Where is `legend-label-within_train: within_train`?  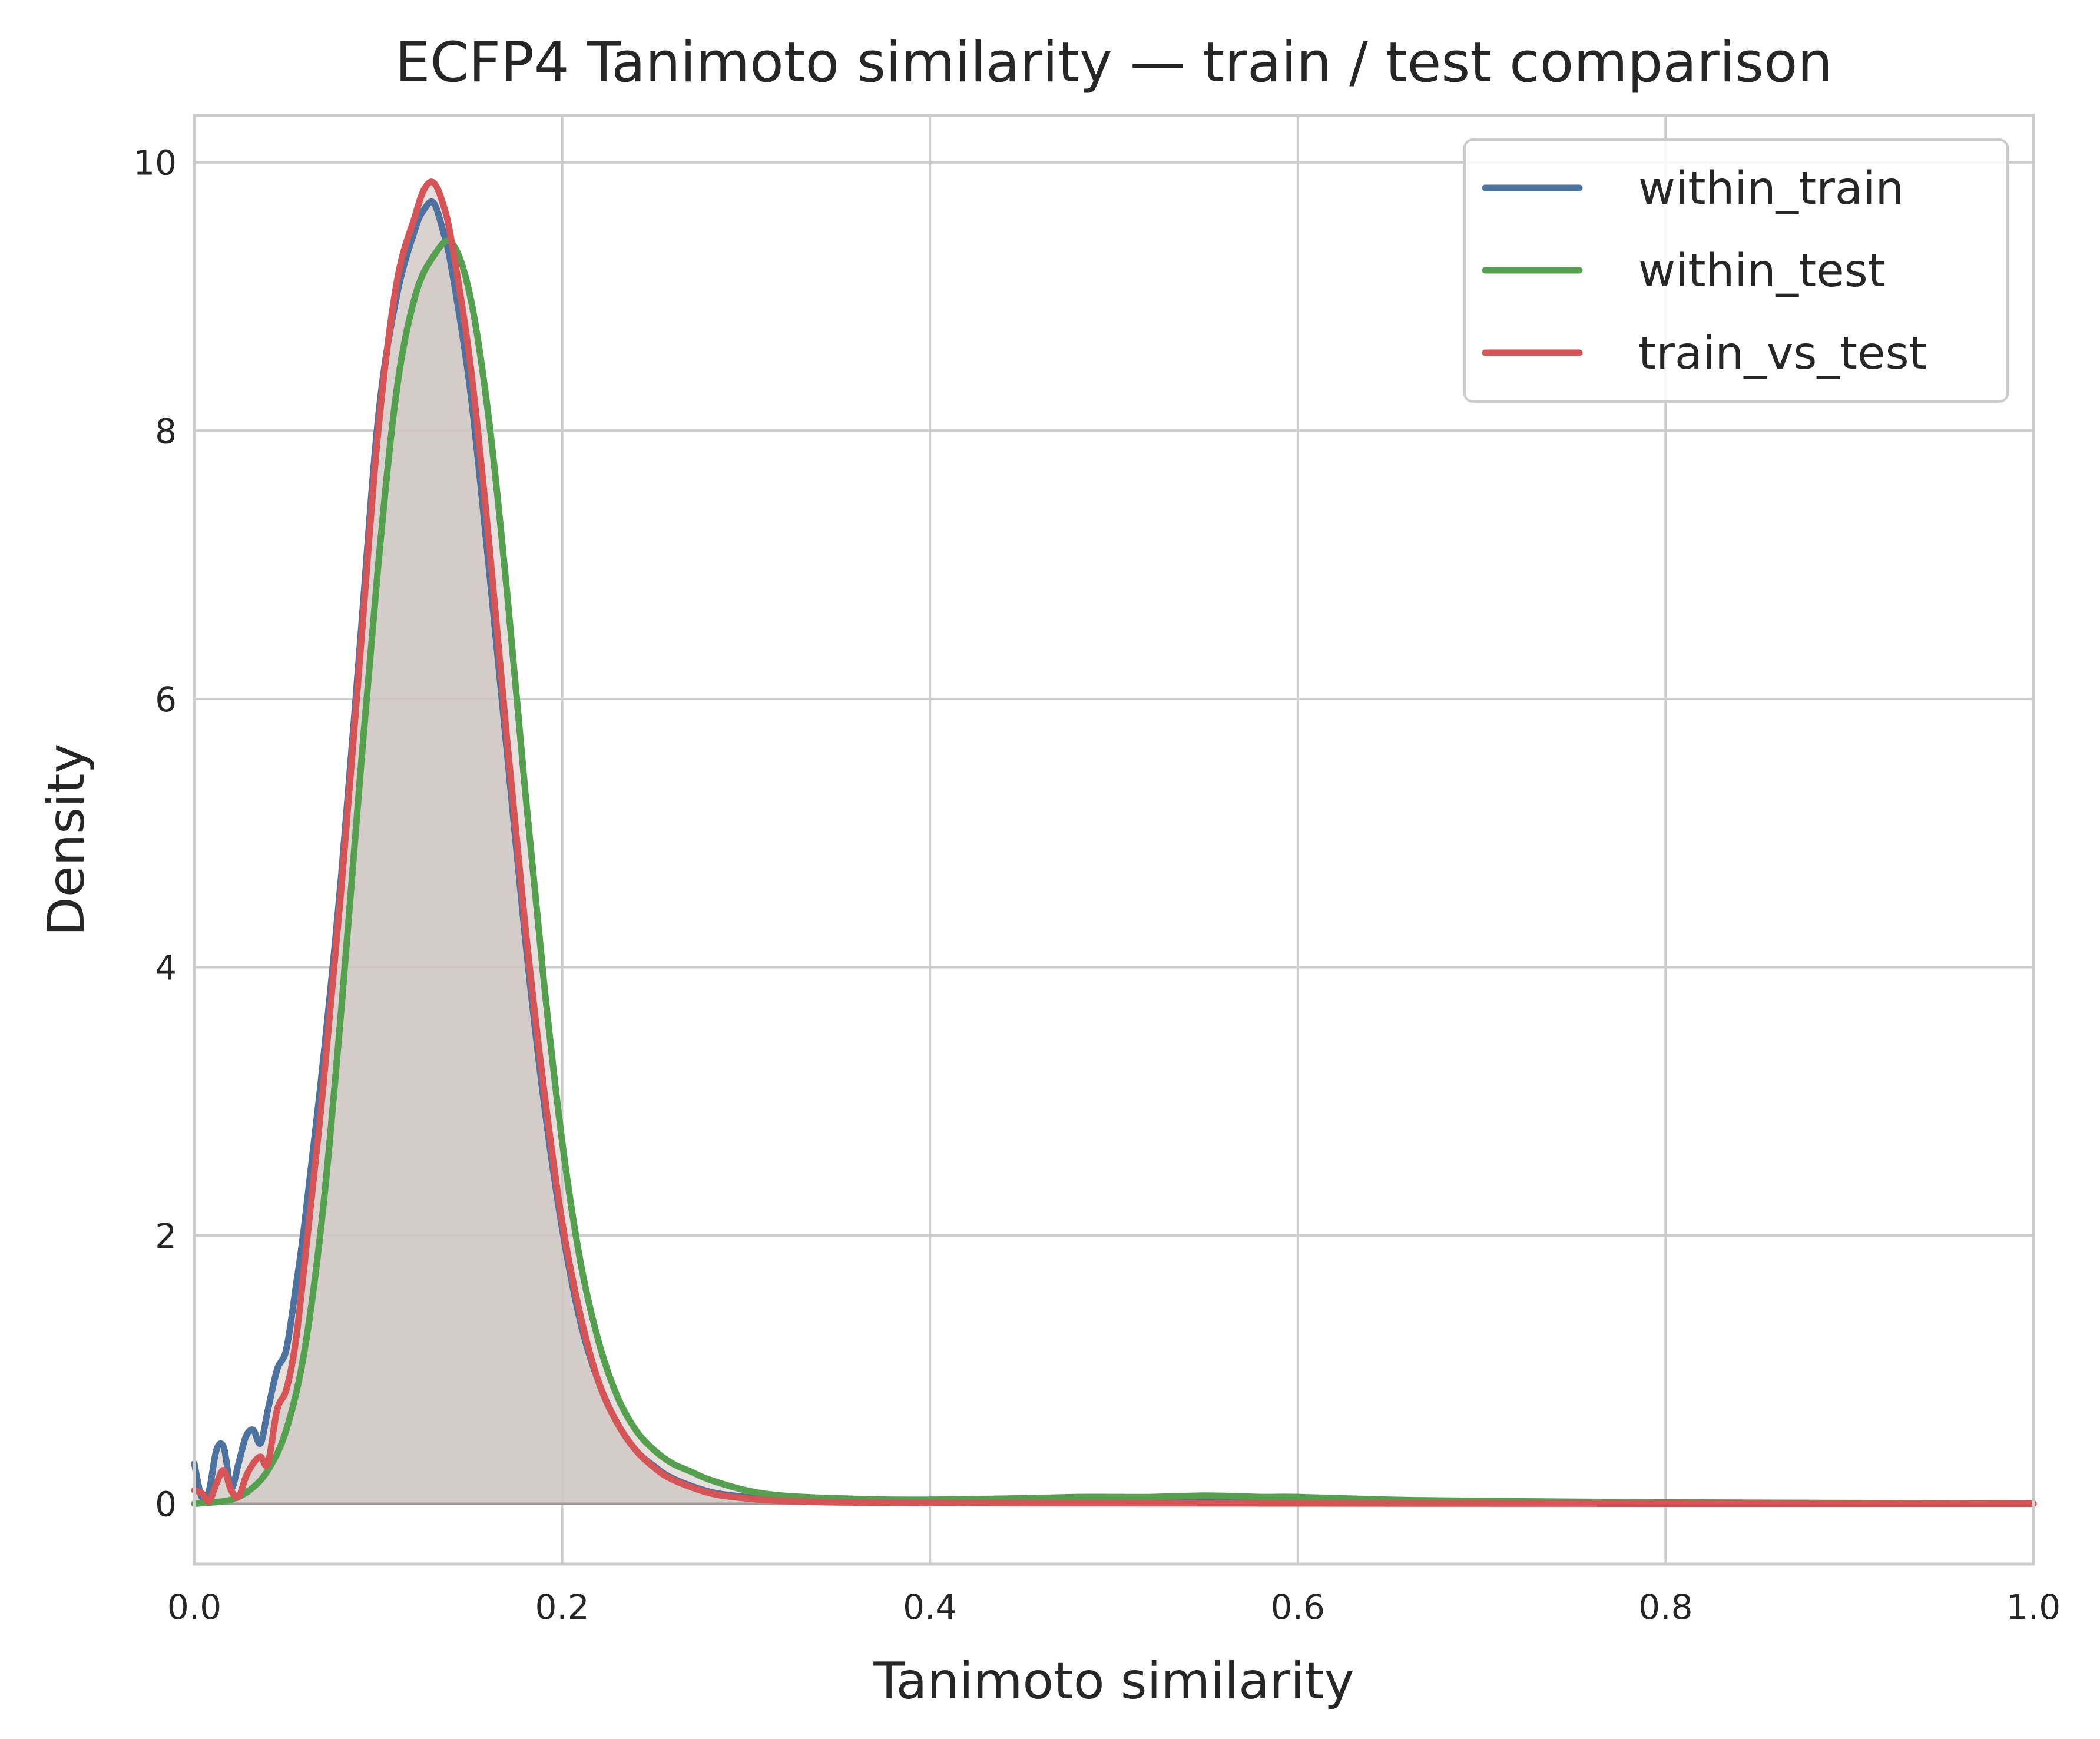 legend-label-within_train: within_train is located at coordinates (1771, 189).